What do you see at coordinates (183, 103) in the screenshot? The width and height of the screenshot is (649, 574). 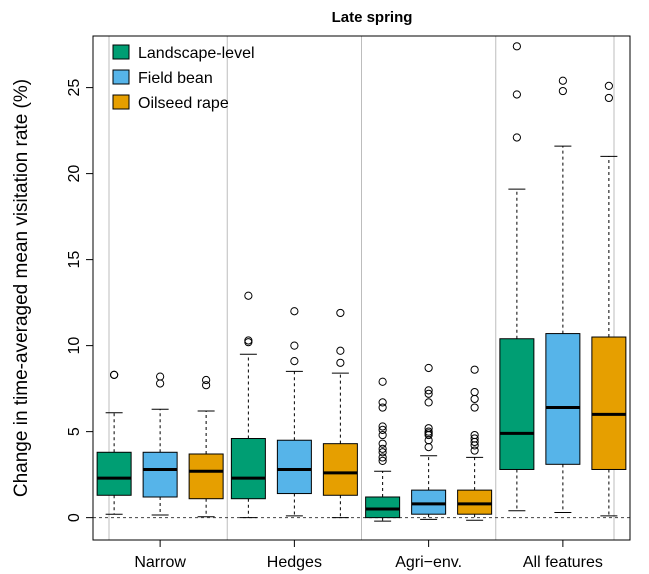 I see `legend-label: Oilseed rape` at bounding box center [183, 103].